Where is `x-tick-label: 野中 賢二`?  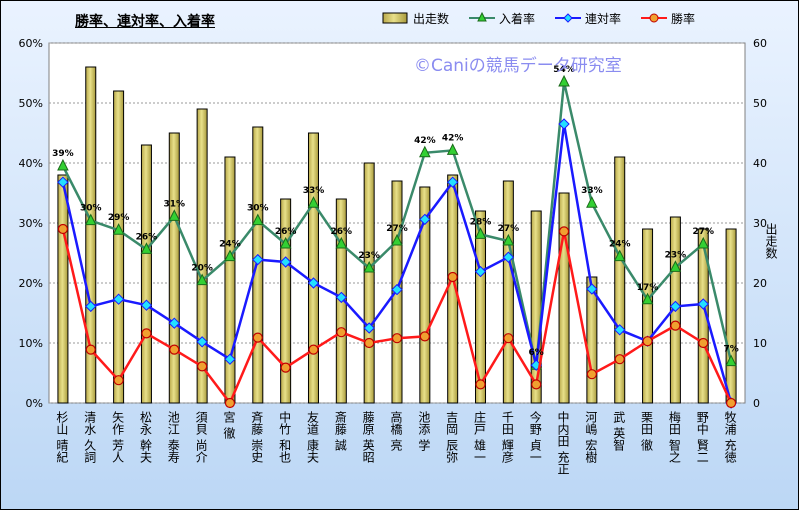 x-tick-label: 野中 賢二 is located at coordinates (702, 437).